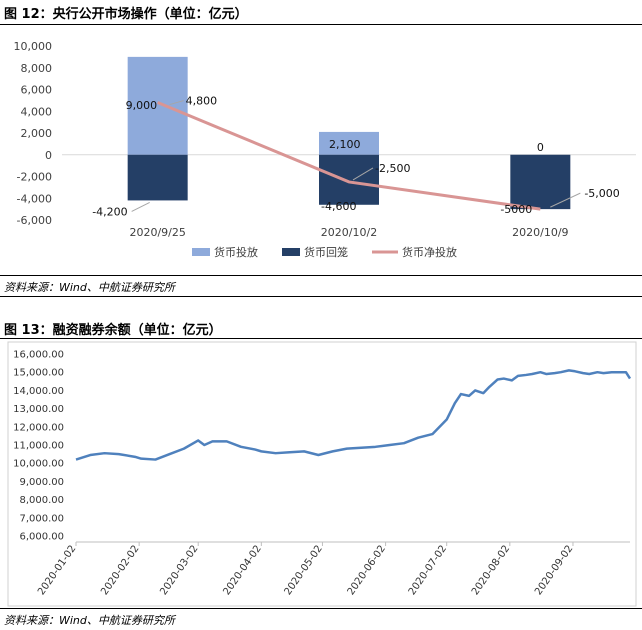  I want to click on x-tick-label: 2020-09-02, so click(554, 570).